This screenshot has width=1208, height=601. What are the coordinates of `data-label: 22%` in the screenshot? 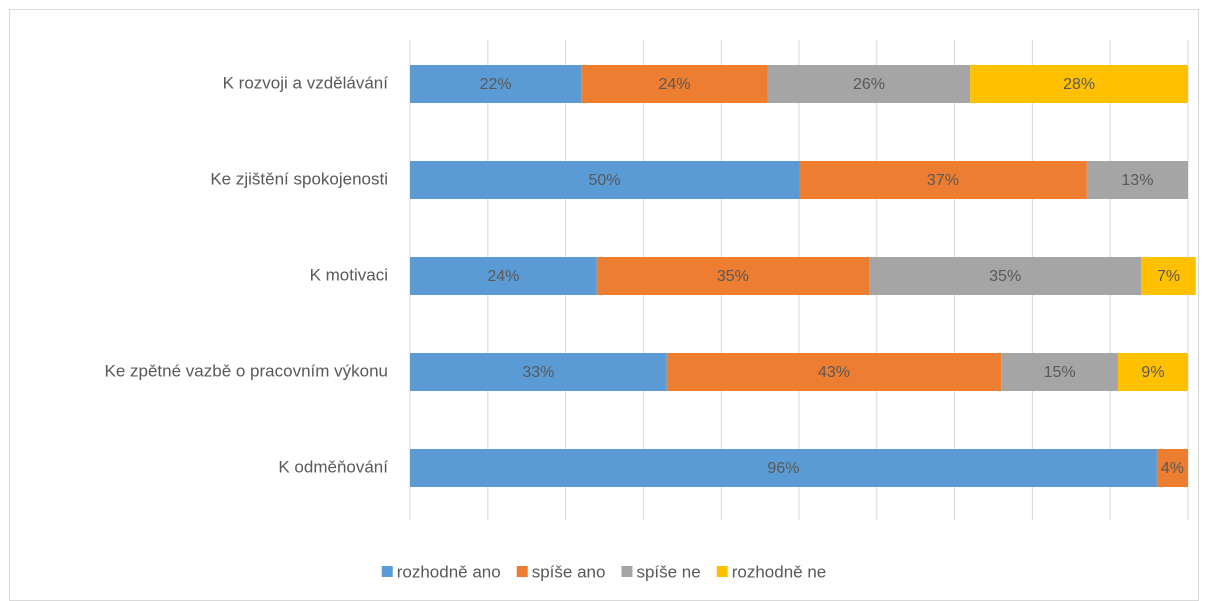 It's located at (496, 84).